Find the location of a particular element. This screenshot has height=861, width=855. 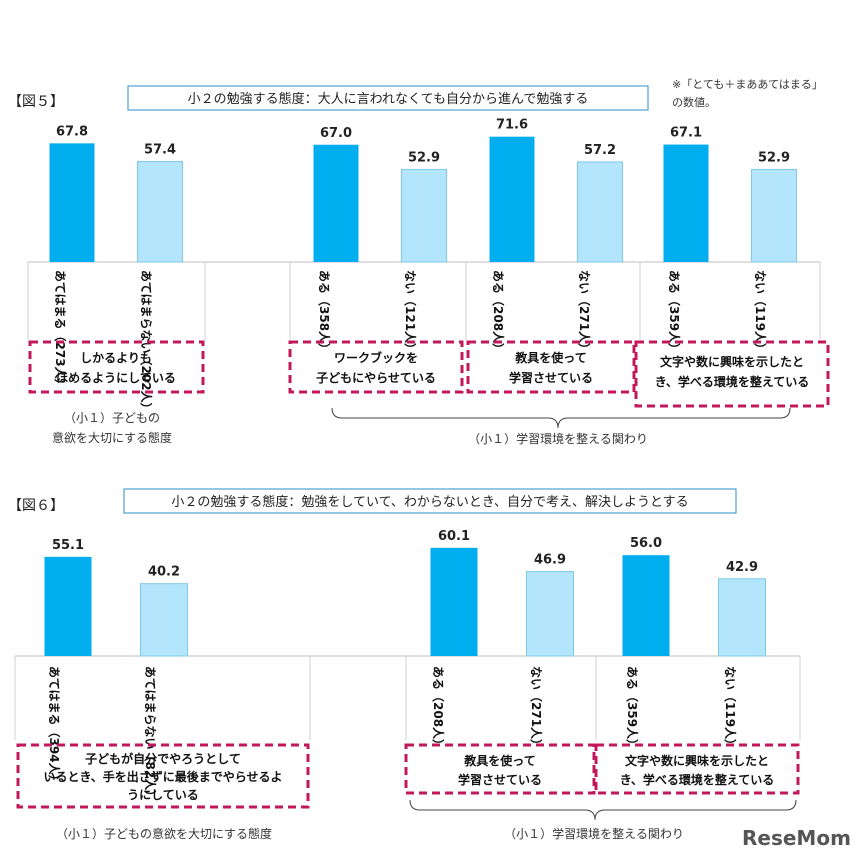

category-label: あてはまる（273人） is located at coordinates (60, 330).